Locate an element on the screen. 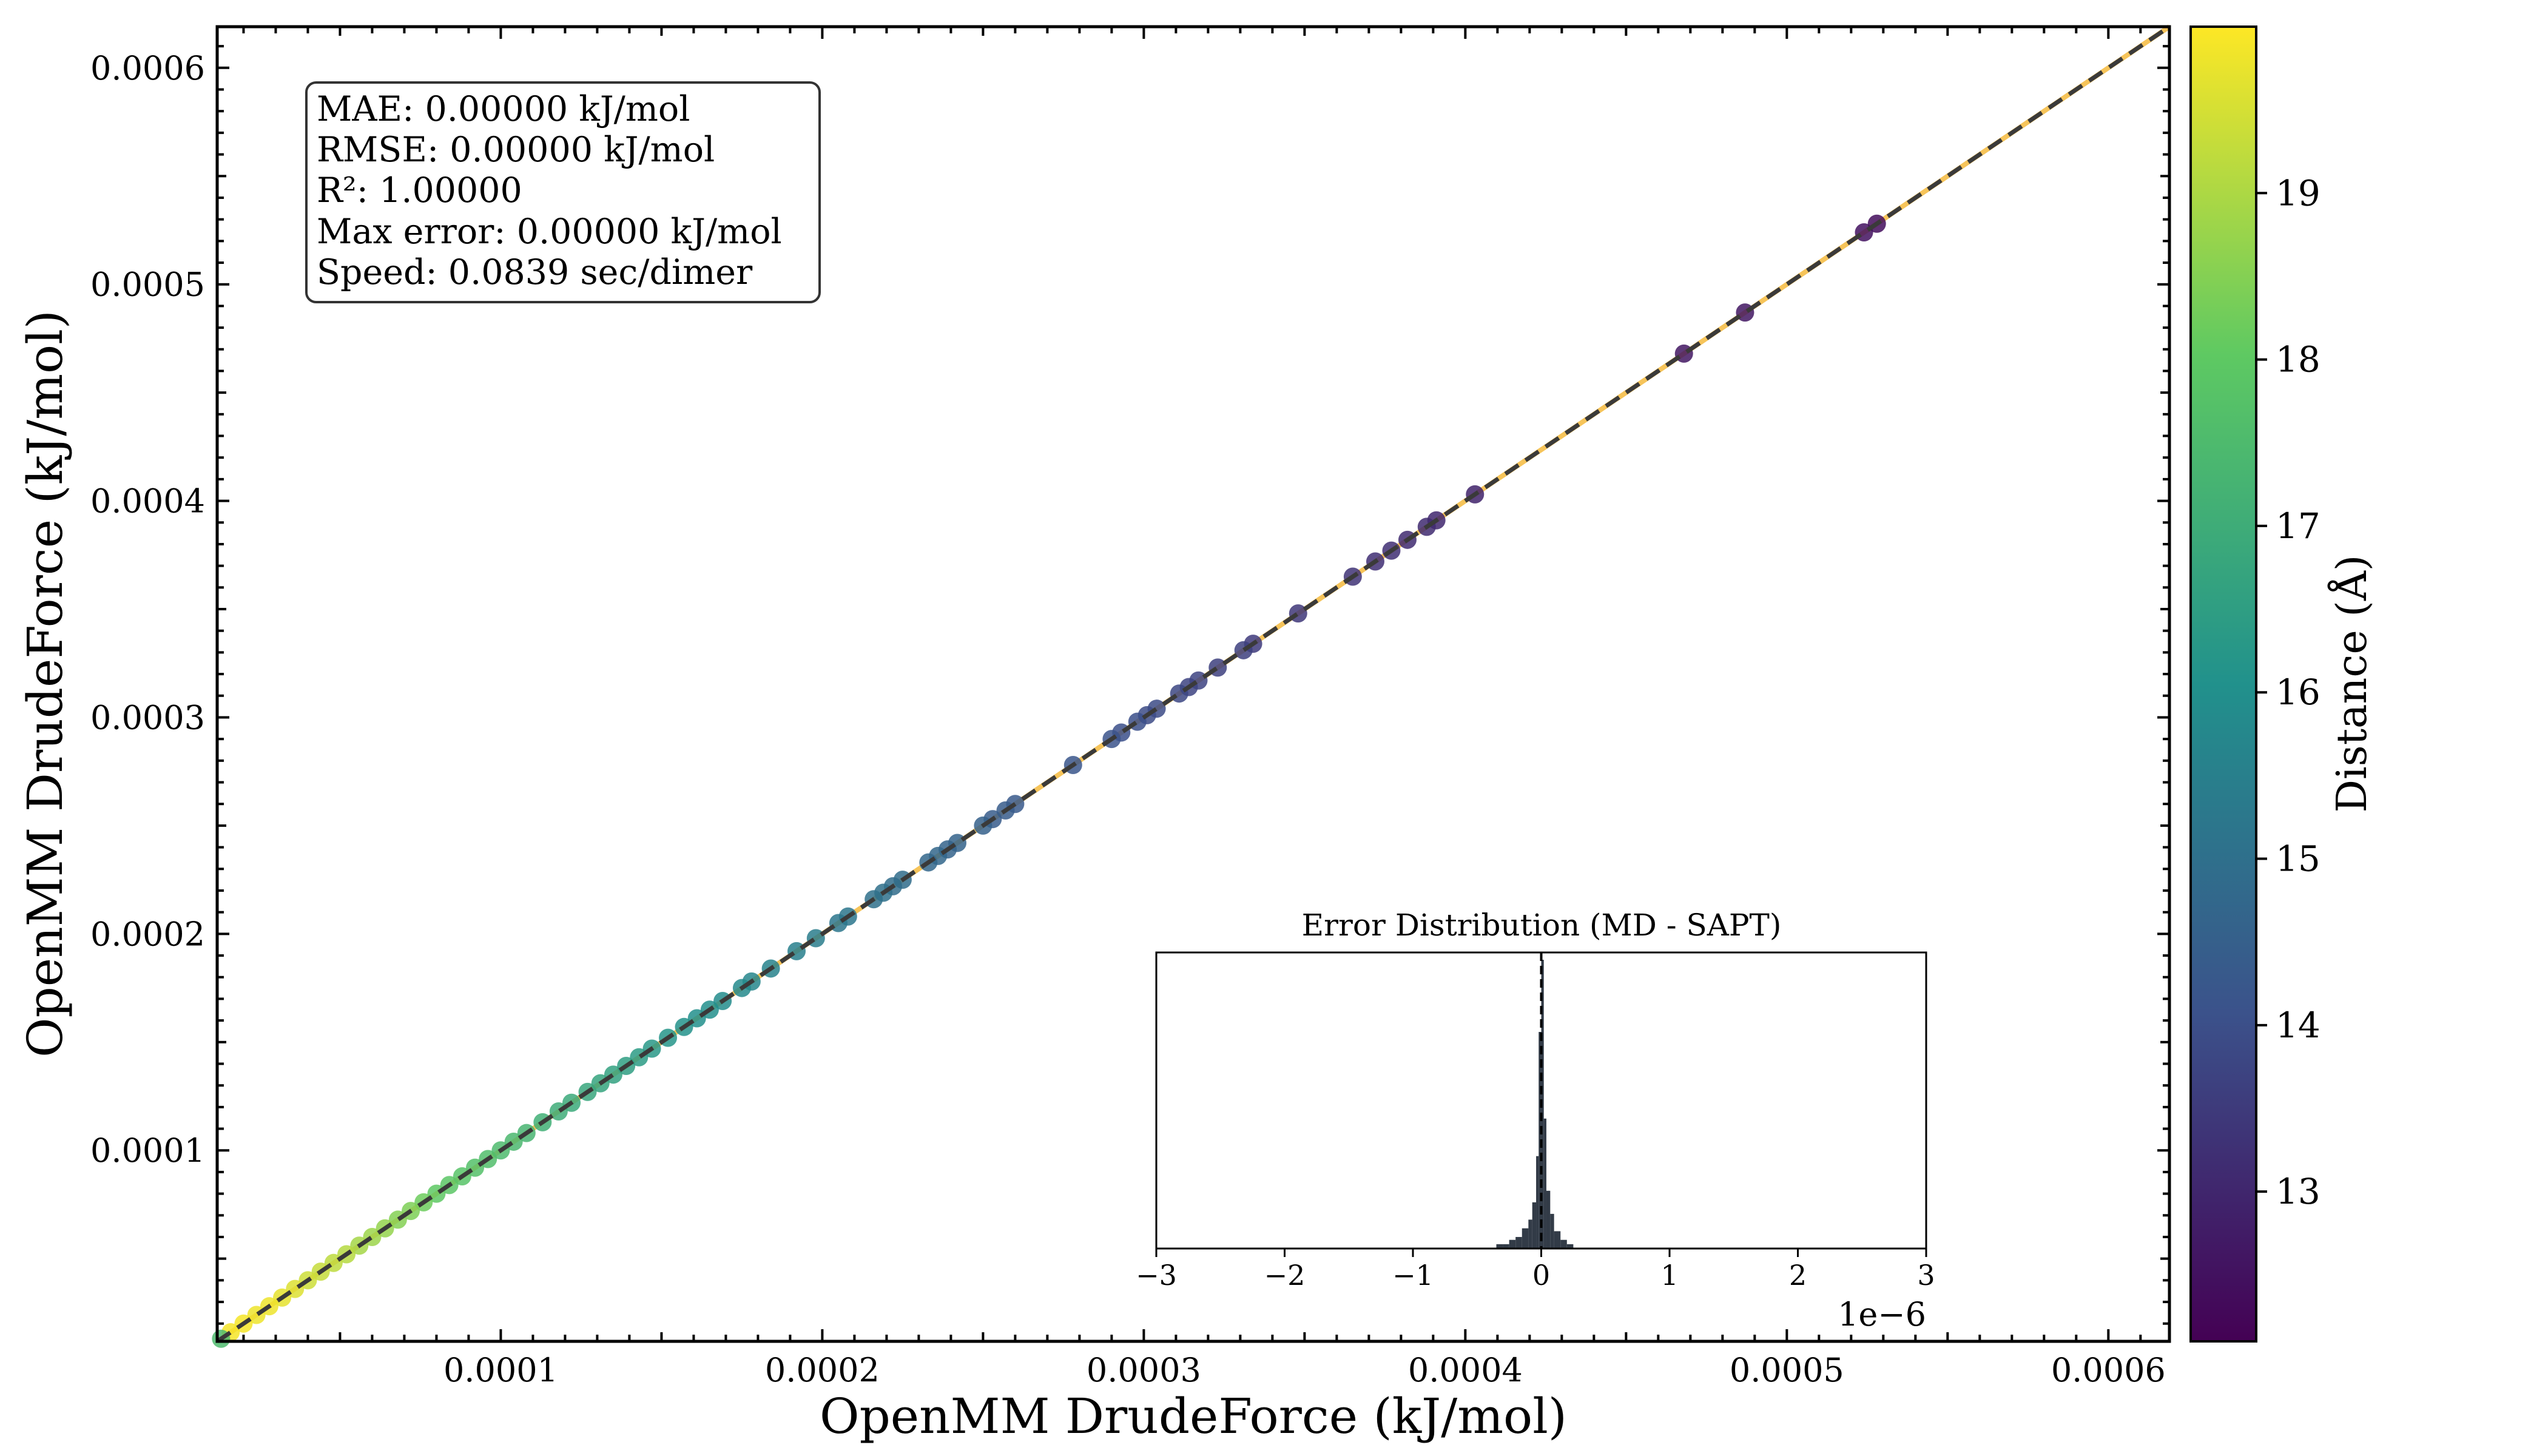  inset-tick-label: 3 is located at coordinates (1926, 1275).